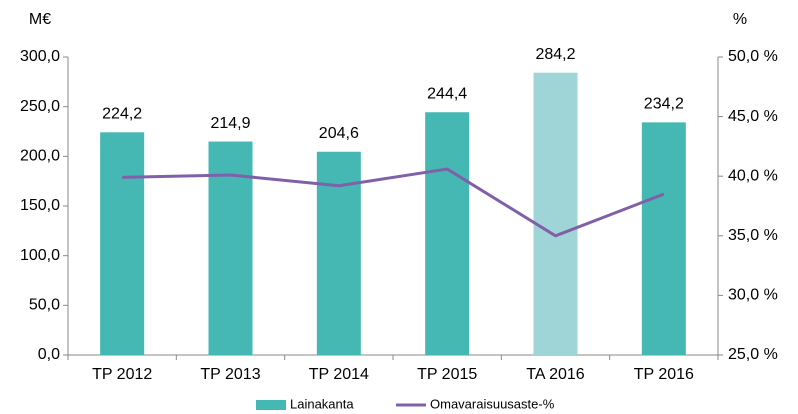 This screenshot has height=414, width=798. I want to click on y-tick-label: 300,0, so click(40, 56).